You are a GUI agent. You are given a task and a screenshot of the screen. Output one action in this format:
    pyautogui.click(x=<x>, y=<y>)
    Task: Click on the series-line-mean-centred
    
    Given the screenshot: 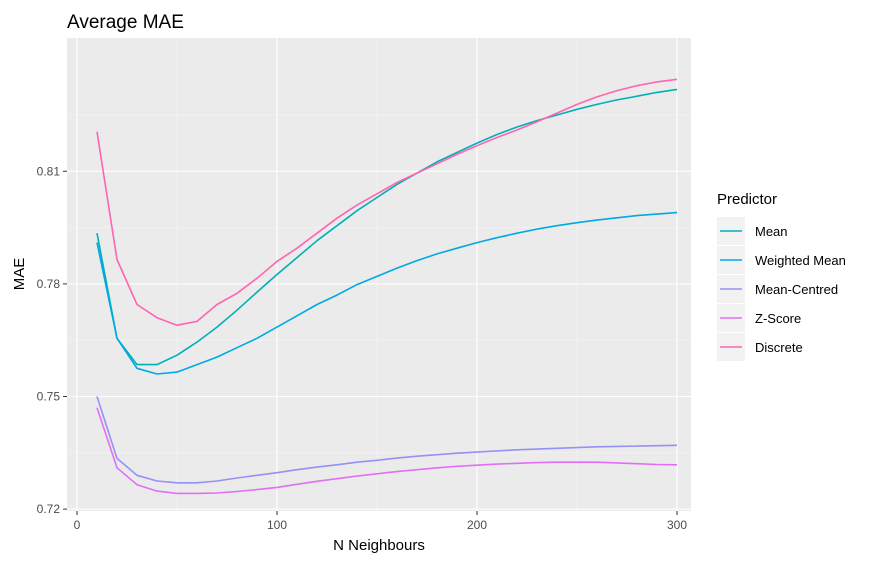 What is the action you would take?
    pyautogui.click(x=387, y=440)
    